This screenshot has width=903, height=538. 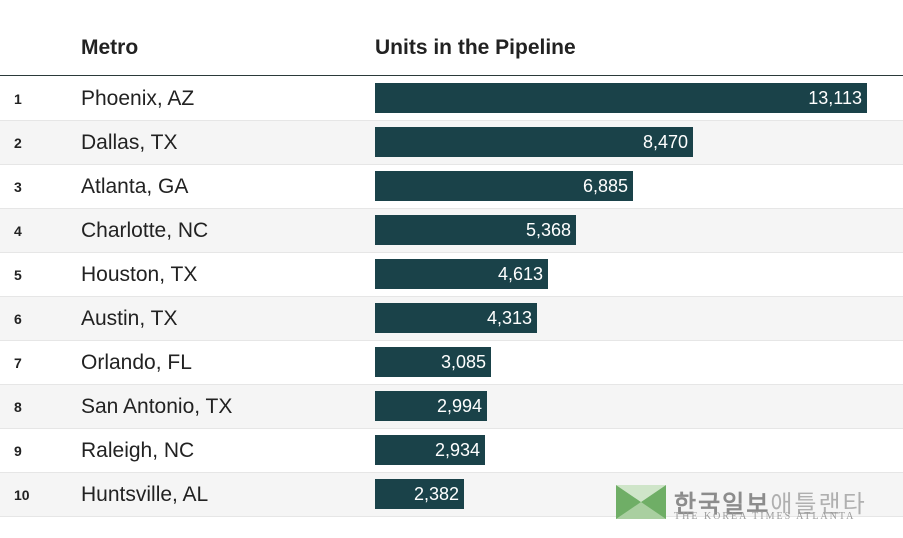 I want to click on bar-value-label: 3,085, so click(x=463, y=361).